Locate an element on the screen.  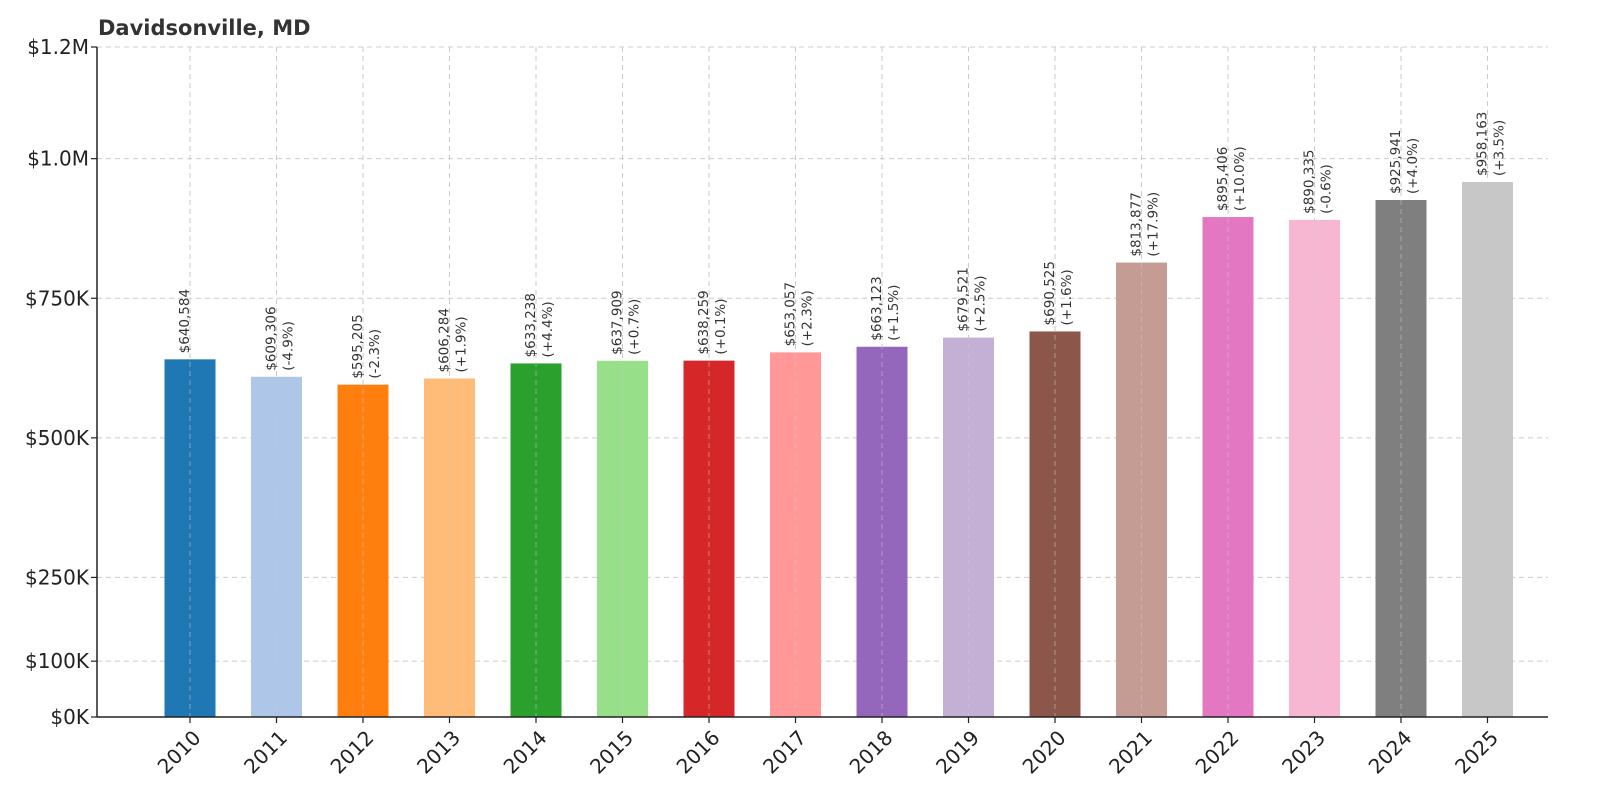
change-label: (+10.0%) is located at coordinates (1240, 178).